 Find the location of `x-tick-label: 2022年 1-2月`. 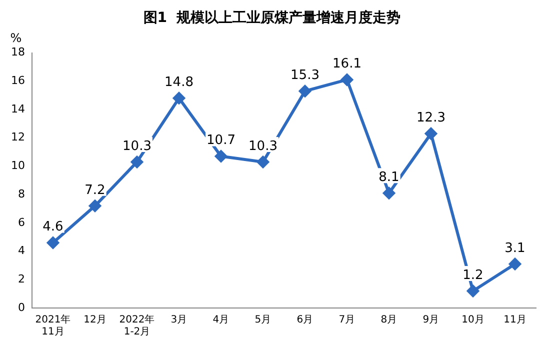

x-tick-label: 2022年 1-2月 is located at coordinates (137, 326).